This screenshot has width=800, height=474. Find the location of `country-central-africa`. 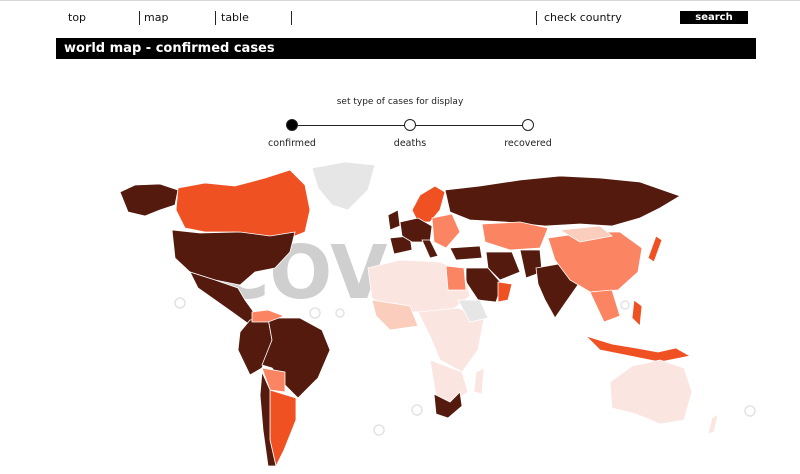

country-central-africa is located at coordinates (451, 340).